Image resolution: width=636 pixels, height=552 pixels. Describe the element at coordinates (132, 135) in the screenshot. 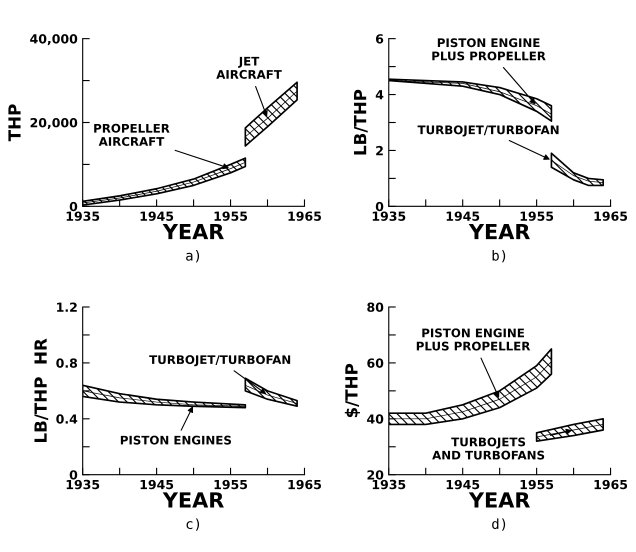

I see `text: PROPELLER AIRCRAFT` at that location.